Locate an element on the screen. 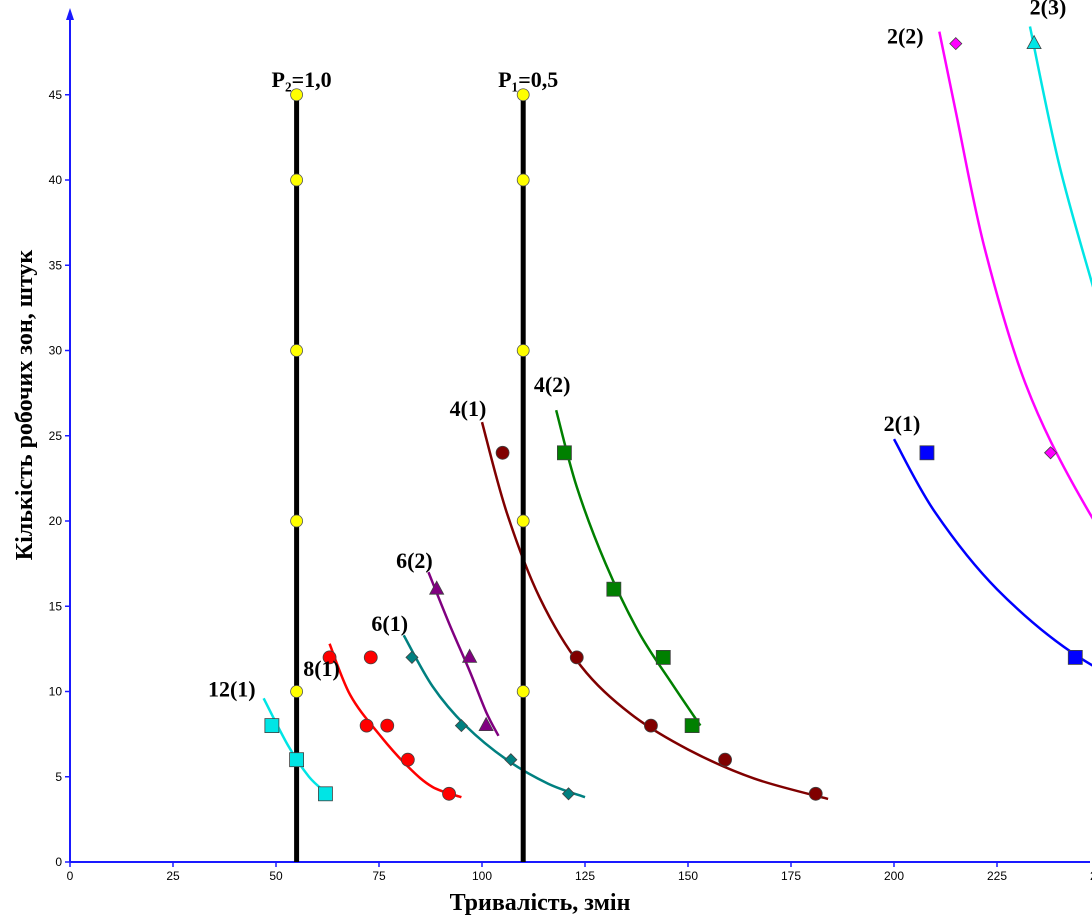  curve-label-8: 2(3) is located at coordinates (1048, 10).